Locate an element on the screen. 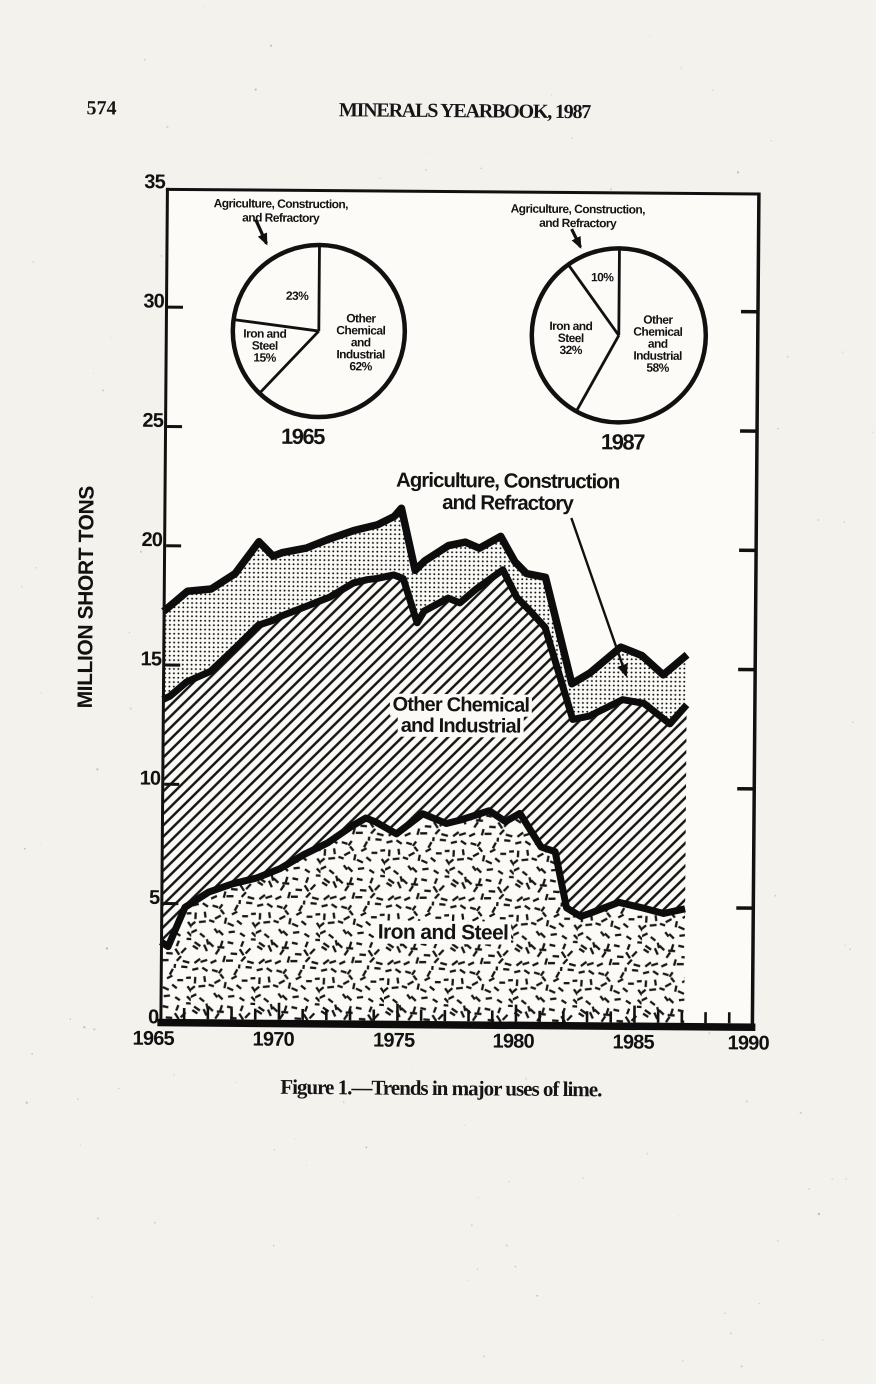 The width and height of the screenshot is (876, 1384). svg-text: 1970 is located at coordinates (274, 1040).